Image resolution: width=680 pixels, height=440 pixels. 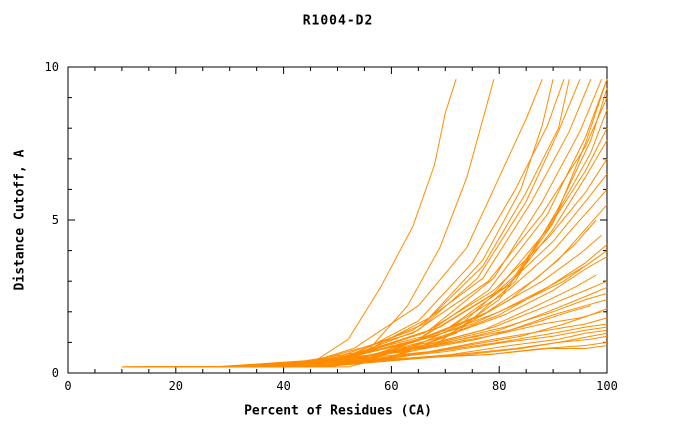 I want to click on x-tick-label: 20, so click(x=176, y=386).